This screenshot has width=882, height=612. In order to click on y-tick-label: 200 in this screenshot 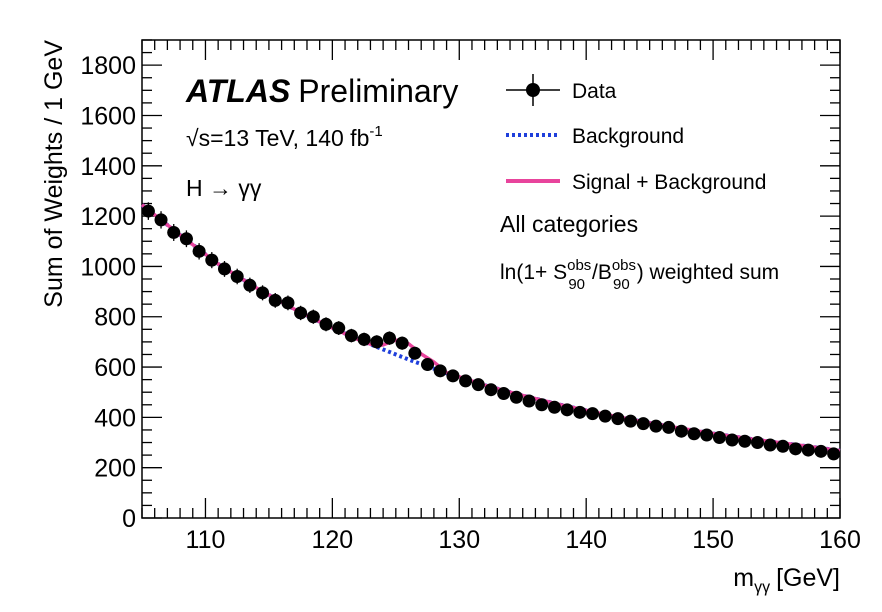, I will do `click(115, 469)`.